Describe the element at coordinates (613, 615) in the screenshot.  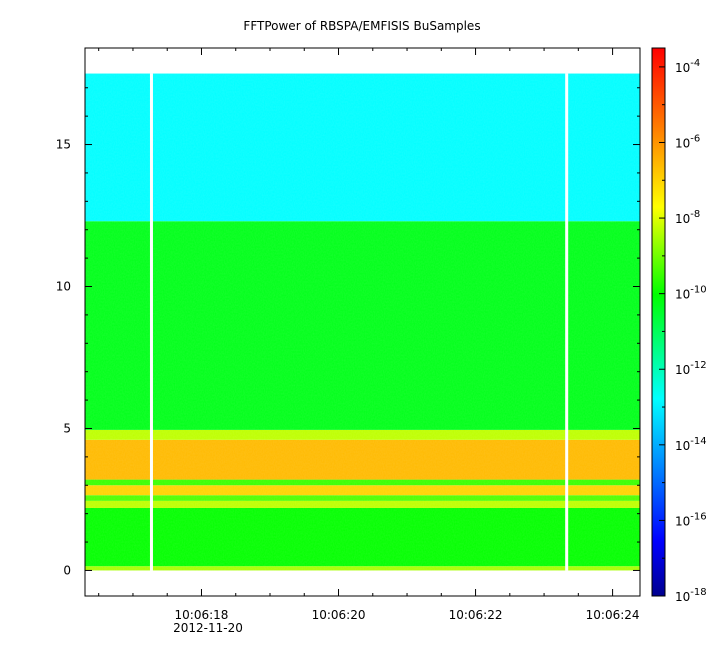
I see `x-tick-label: 10:06:24` at that location.